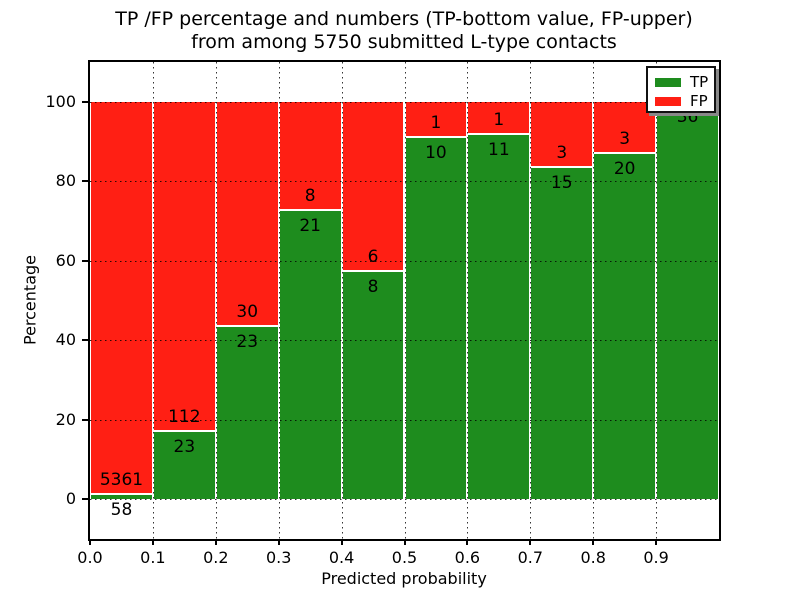  I want to click on x-tick-label: 0.7, so click(530, 557).